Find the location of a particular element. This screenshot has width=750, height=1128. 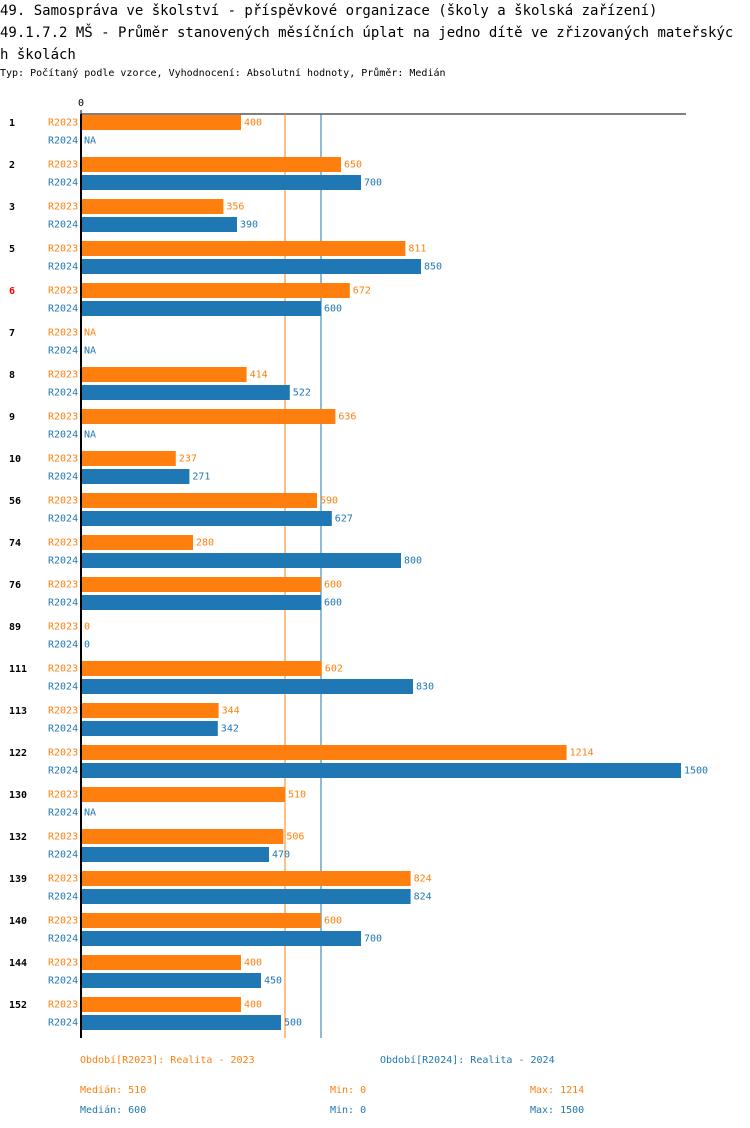

category-label: 113 is located at coordinates (18, 711).